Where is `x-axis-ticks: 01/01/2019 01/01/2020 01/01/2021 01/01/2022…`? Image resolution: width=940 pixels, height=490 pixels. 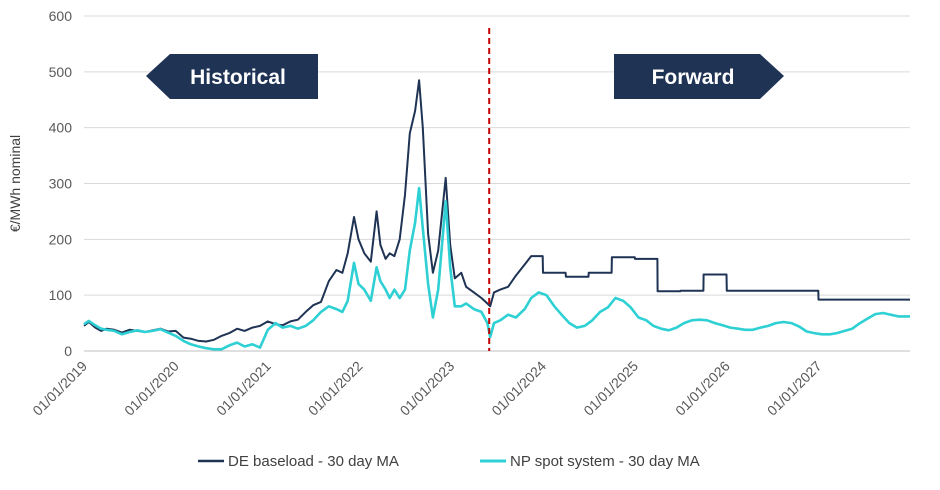
x-axis-ticks: 01/01/2019 01/01/2020 01/01/2021 01/01/2022… is located at coordinates (427, 388).